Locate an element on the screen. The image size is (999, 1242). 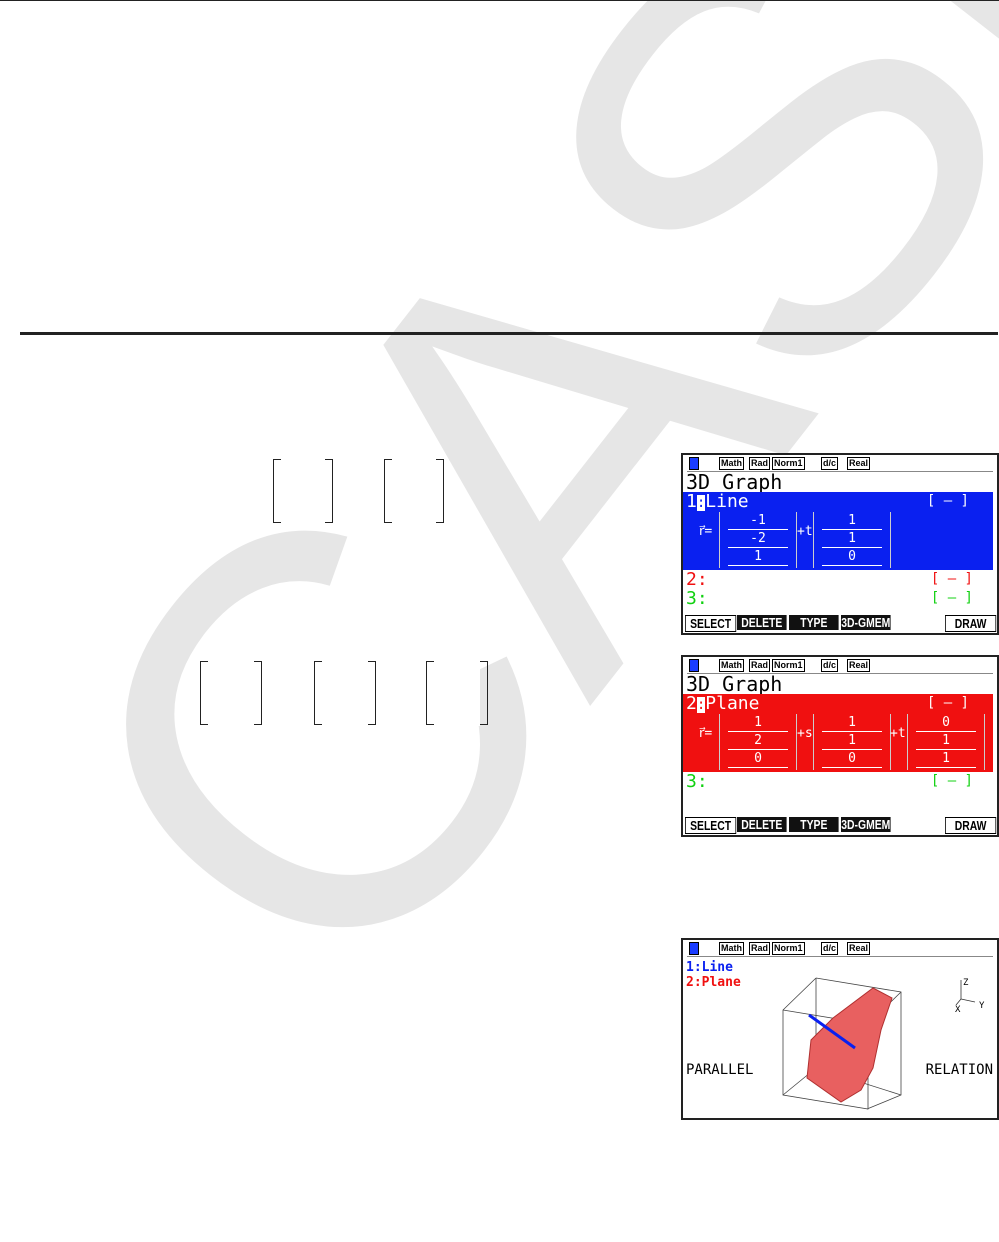
svg-text: Z is located at coordinates (966, 983).